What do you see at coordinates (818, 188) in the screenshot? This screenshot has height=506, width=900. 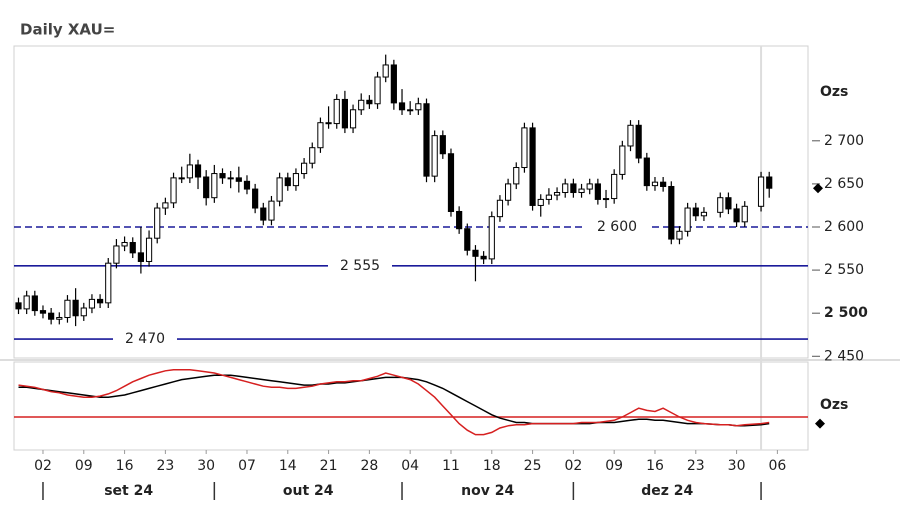 I see `last-price-marker` at bounding box center [818, 188].